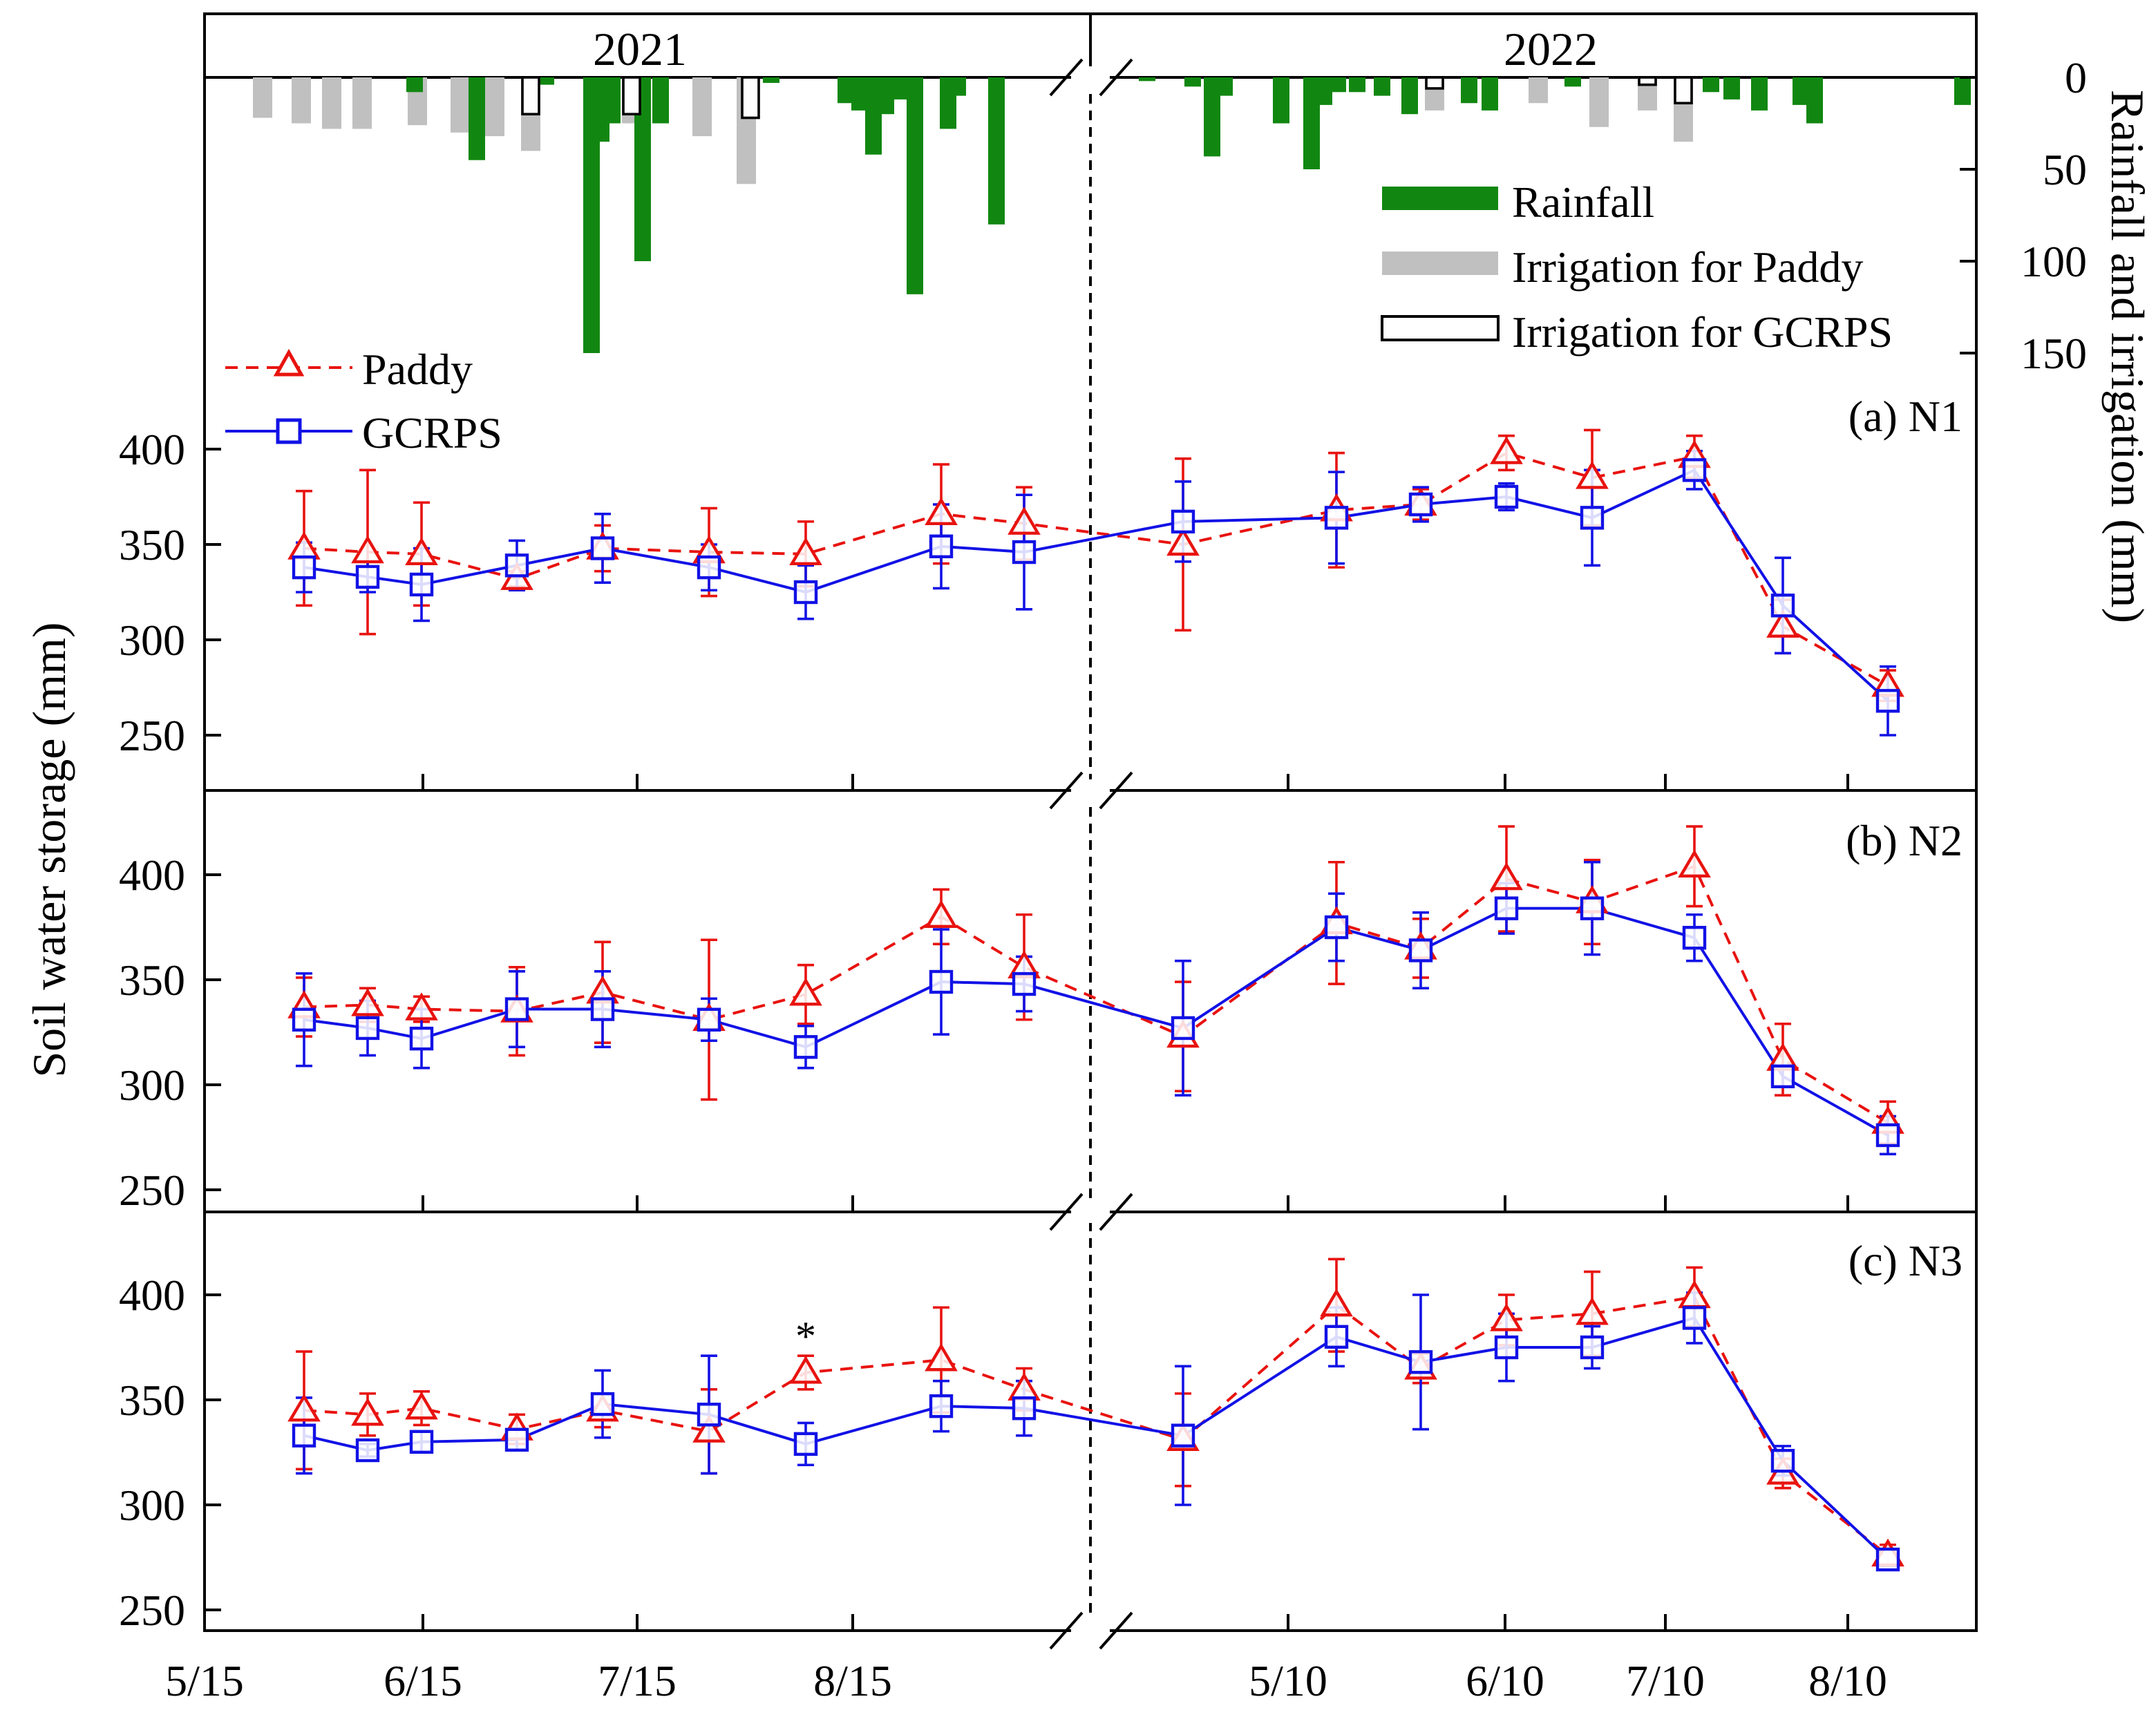  What do you see at coordinates (152, 1085) in the screenshot?
I see `left-axis-tick-label-p1-1: 300` at bounding box center [152, 1085].